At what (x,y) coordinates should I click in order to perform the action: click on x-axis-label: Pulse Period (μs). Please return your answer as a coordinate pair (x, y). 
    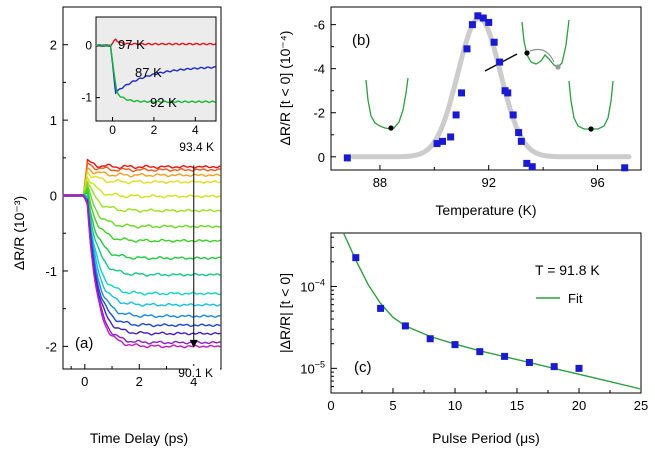
    Looking at the image, I should click on (486, 438).